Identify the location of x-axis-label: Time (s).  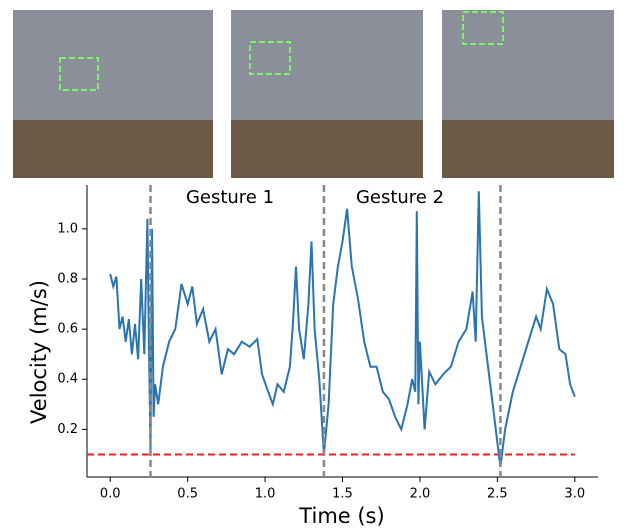
(341, 516).